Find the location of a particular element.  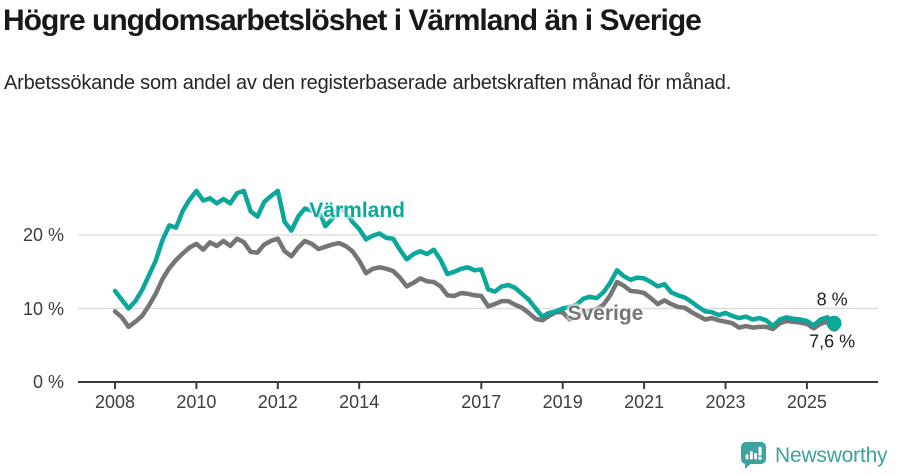

end-dot-värmland is located at coordinates (834, 323).